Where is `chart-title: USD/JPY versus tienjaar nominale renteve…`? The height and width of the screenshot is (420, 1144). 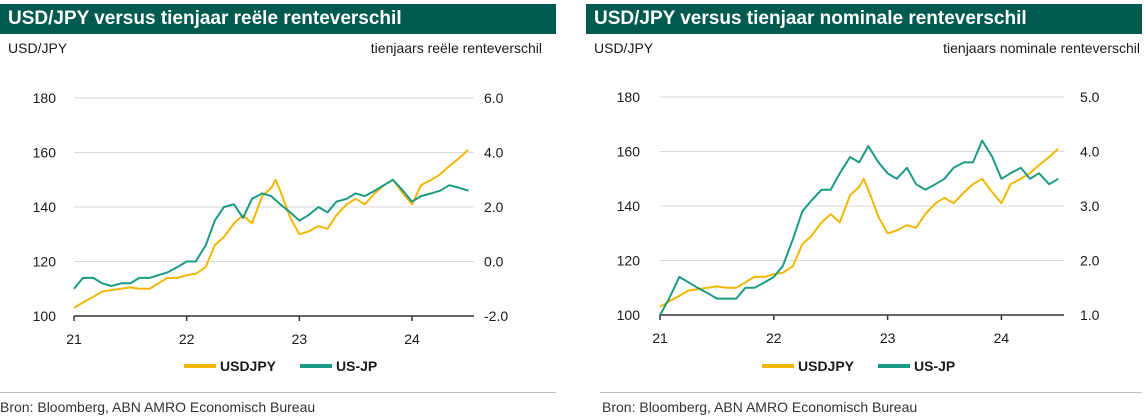 chart-title: USD/JPY versus tienjaar nominale renteve… is located at coordinates (864, 19).